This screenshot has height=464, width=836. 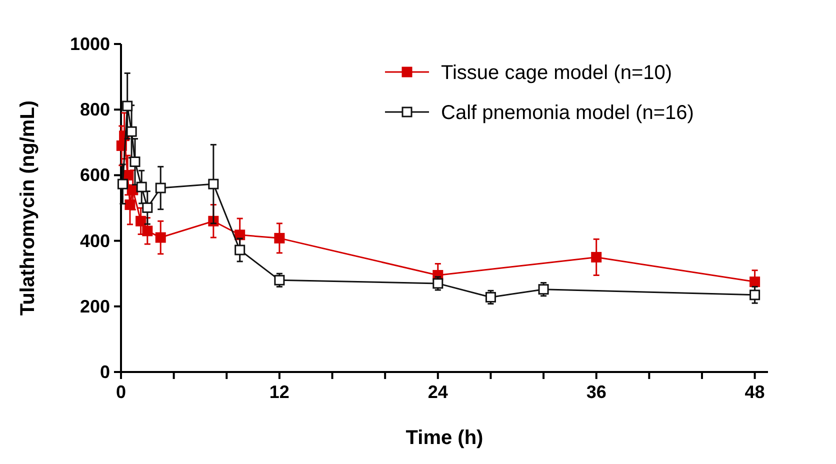 I want to click on x-tick-label: 48, so click(x=754, y=392).